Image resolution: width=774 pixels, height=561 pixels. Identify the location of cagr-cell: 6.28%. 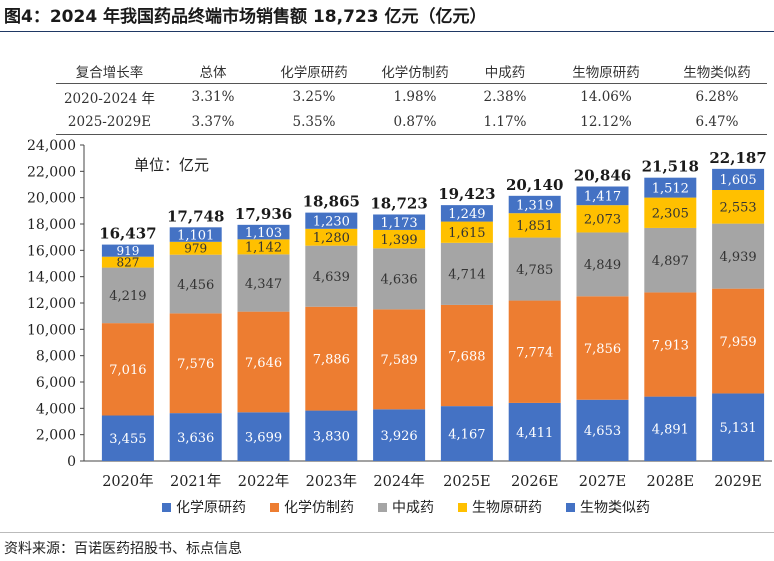
(717, 96).